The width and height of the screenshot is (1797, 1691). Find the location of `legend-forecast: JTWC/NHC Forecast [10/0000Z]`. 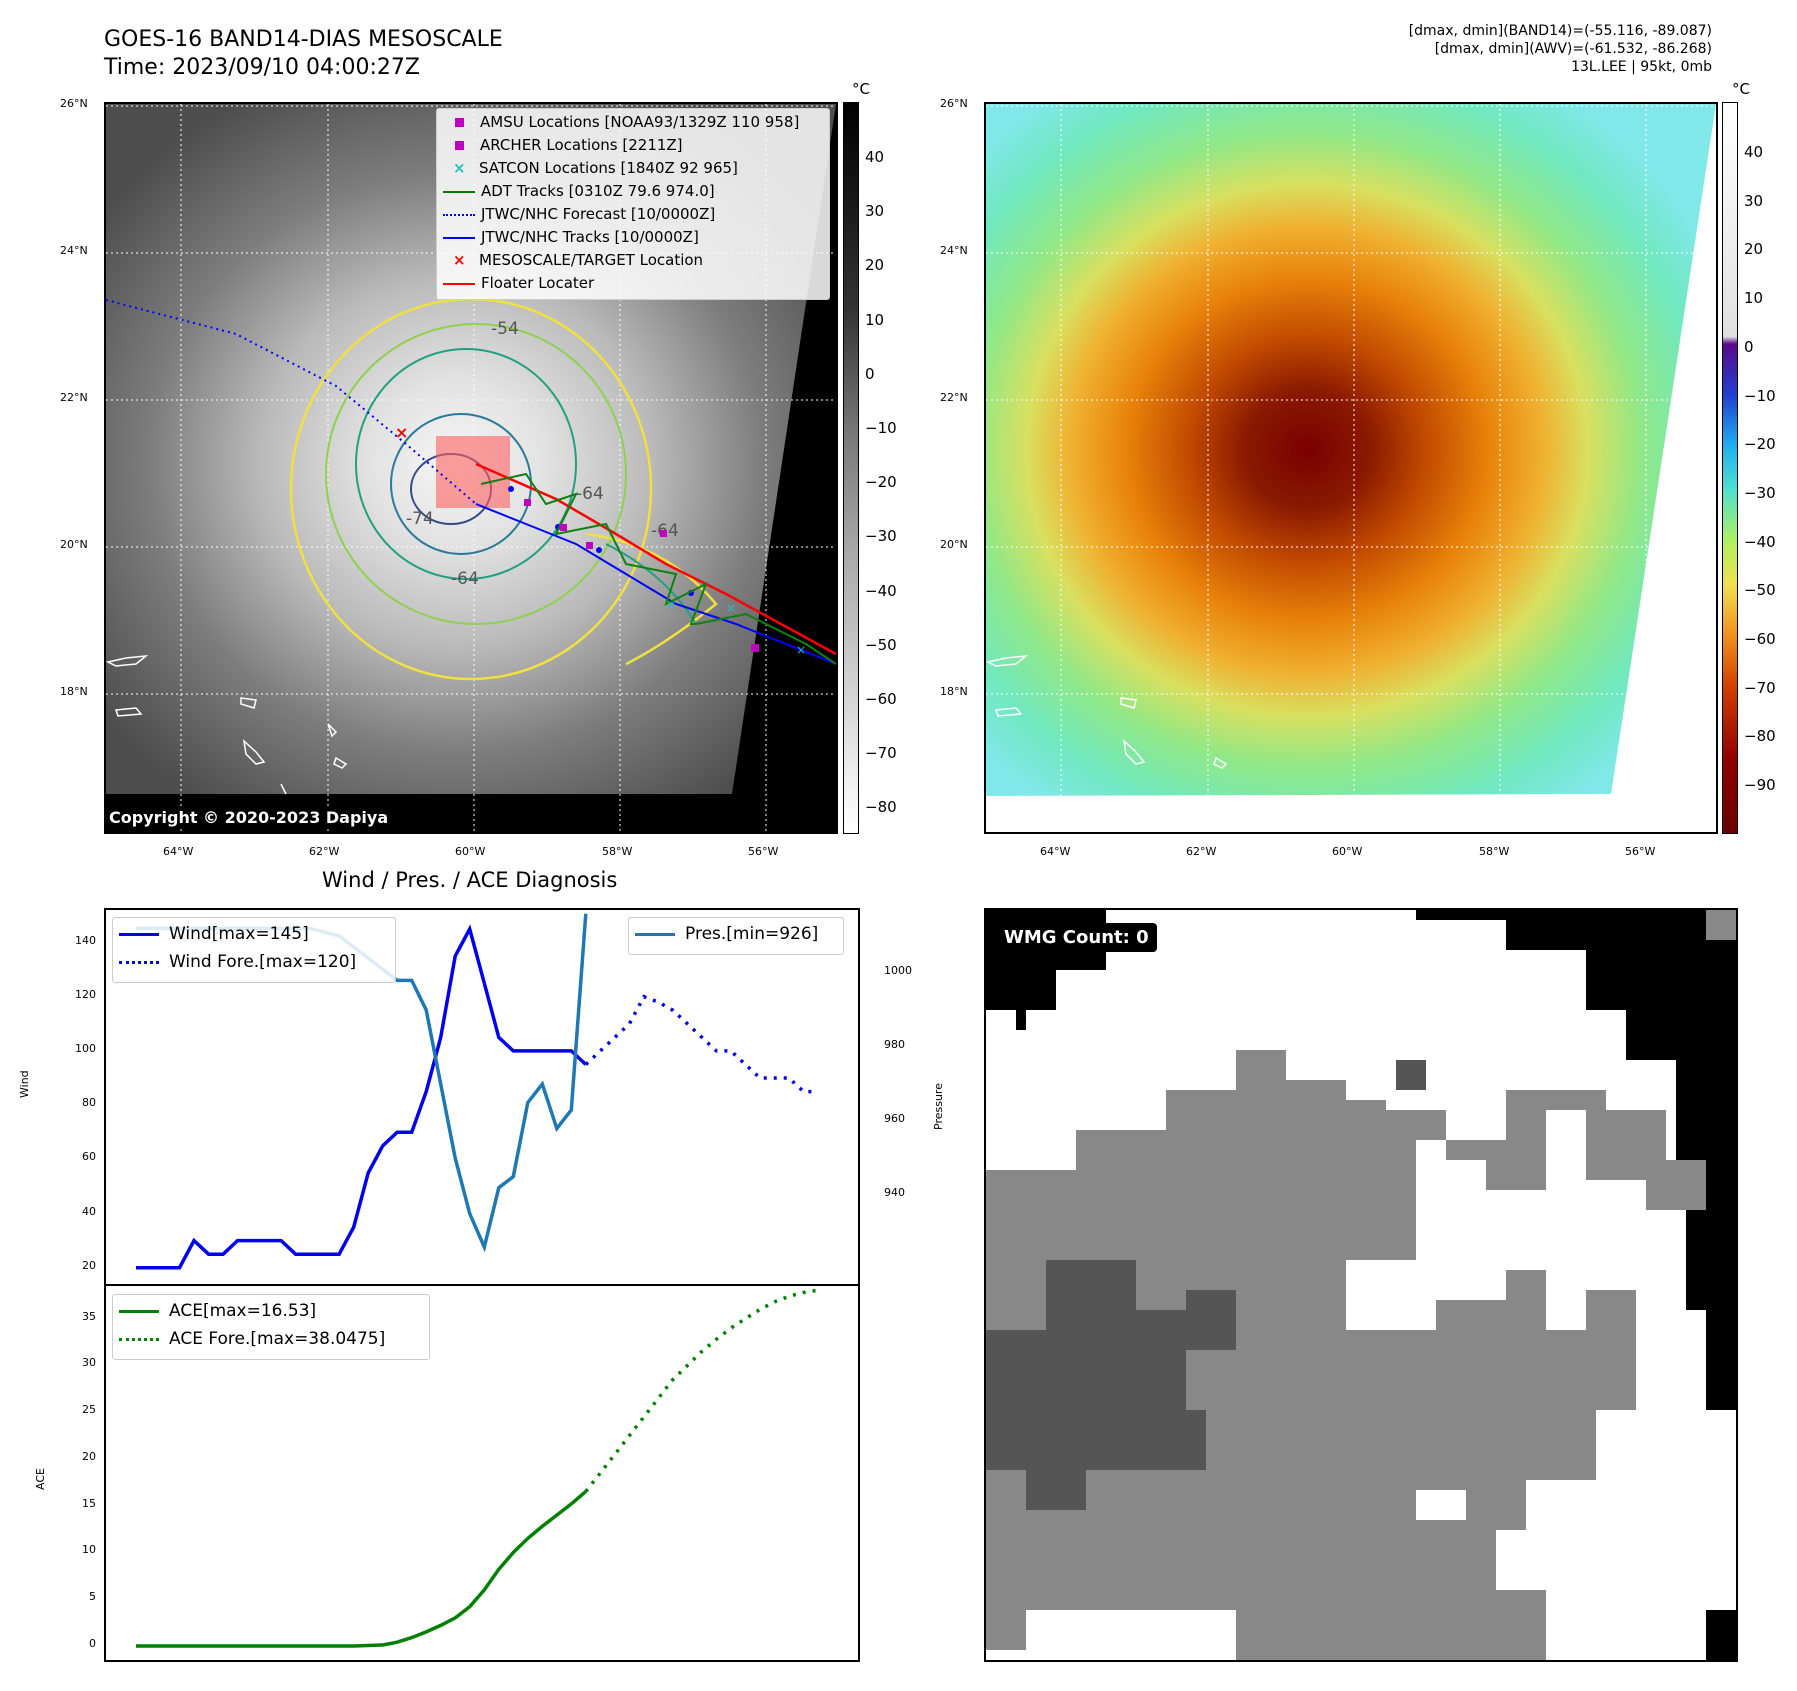

legend-forecast: JTWC/NHC Forecast [10/0000Z] is located at coordinates (579, 214).